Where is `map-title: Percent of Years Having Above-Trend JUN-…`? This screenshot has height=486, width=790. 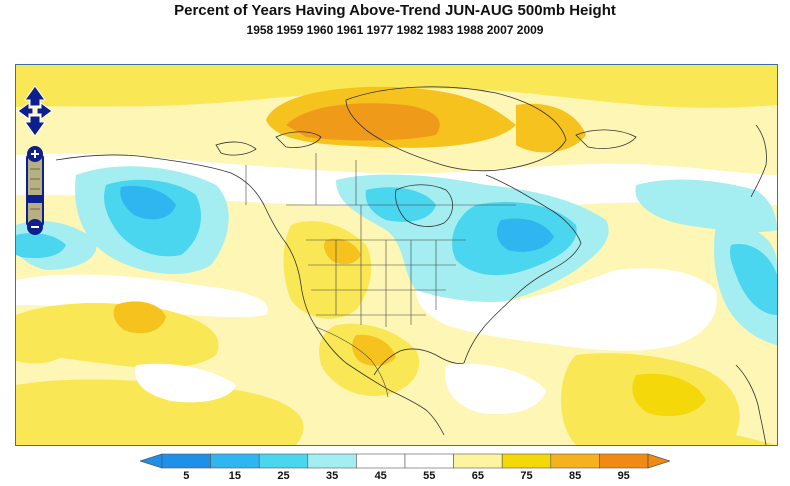
map-title: Percent of Years Having Above-Trend JUN-… is located at coordinates (395, 10).